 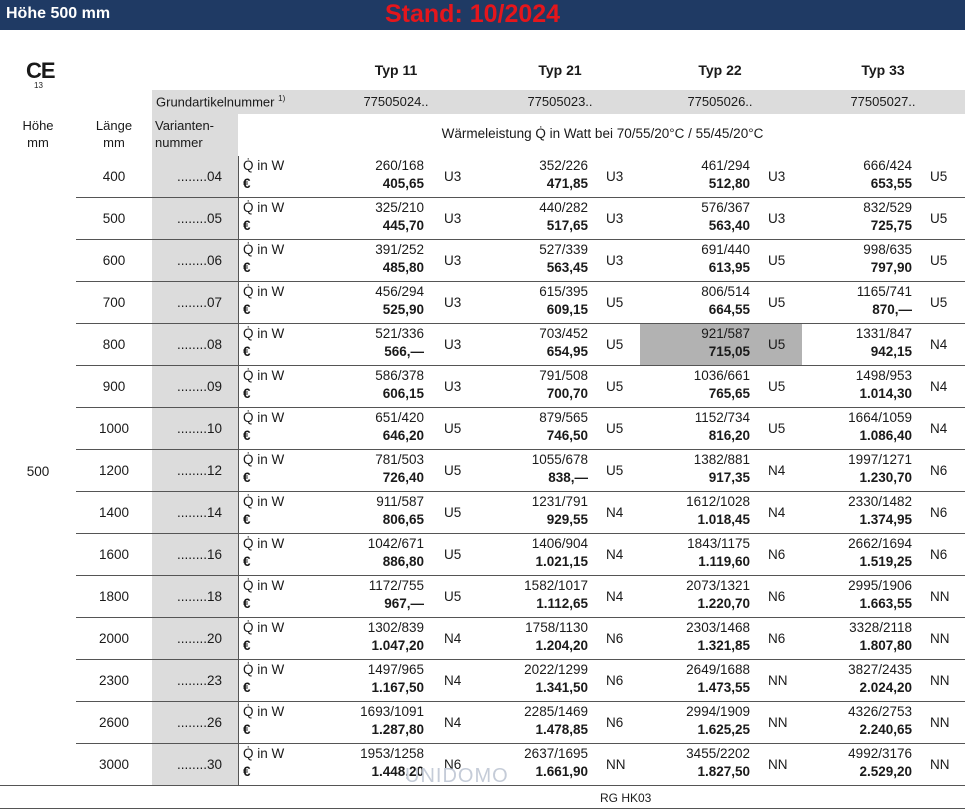 What do you see at coordinates (862, 261) in the screenshot?
I see `value-cell: 998/635 797,90` at bounding box center [862, 261].